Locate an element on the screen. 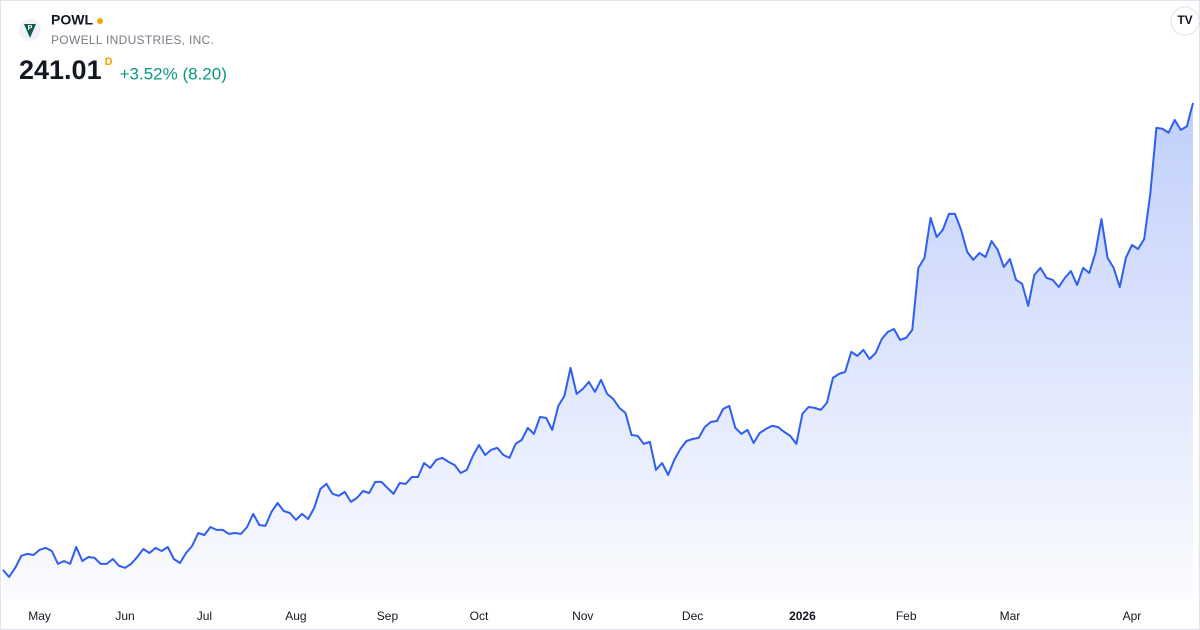 The width and height of the screenshot is (1200, 630). x-tick-label: Feb is located at coordinates (906, 616).